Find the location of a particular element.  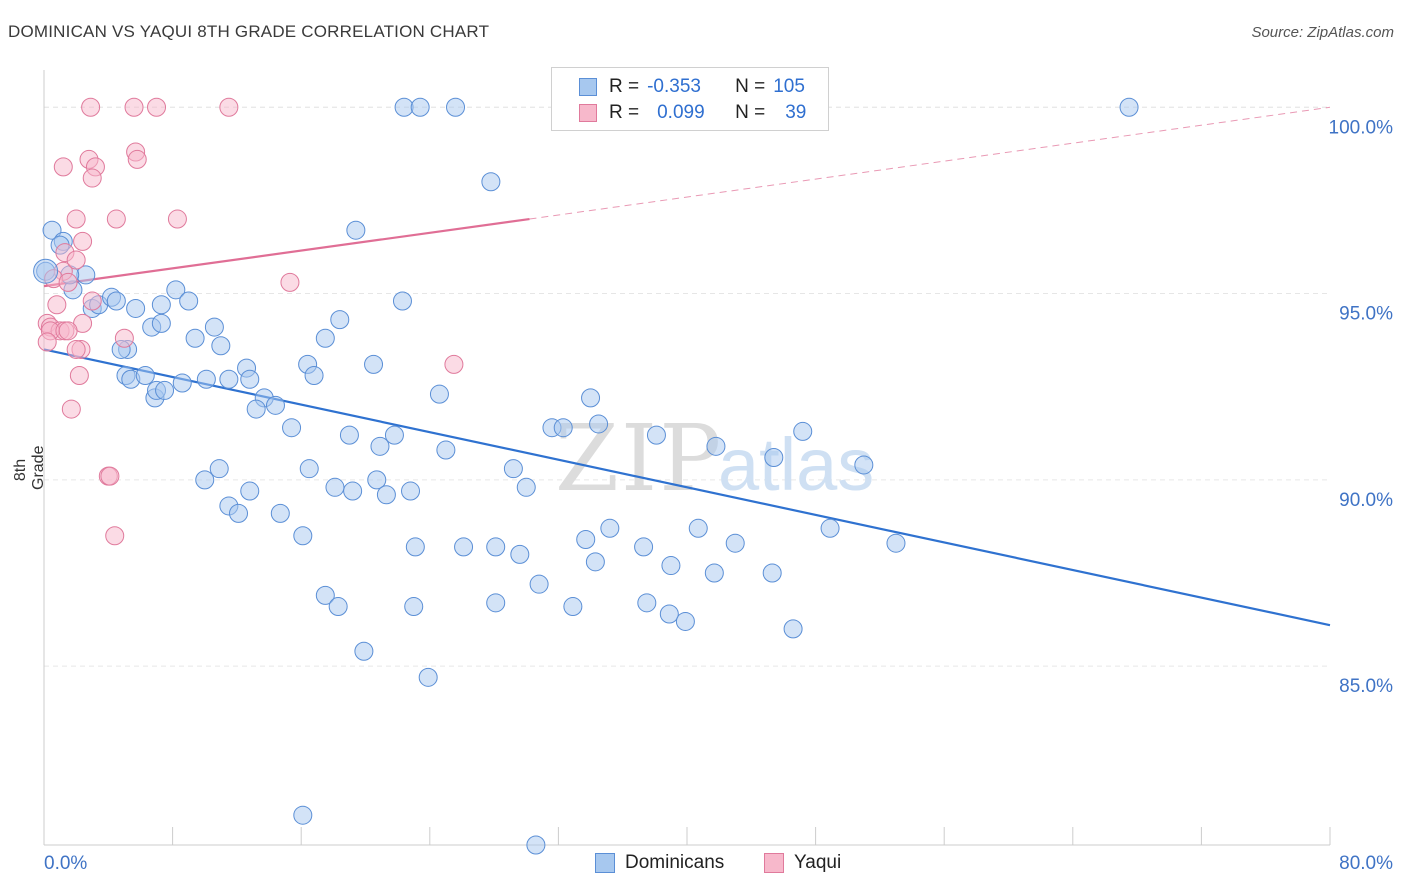

stats-legend: R = -0.353 N = 105 R = 0.099 N = 39 is located at coordinates (690, 99).